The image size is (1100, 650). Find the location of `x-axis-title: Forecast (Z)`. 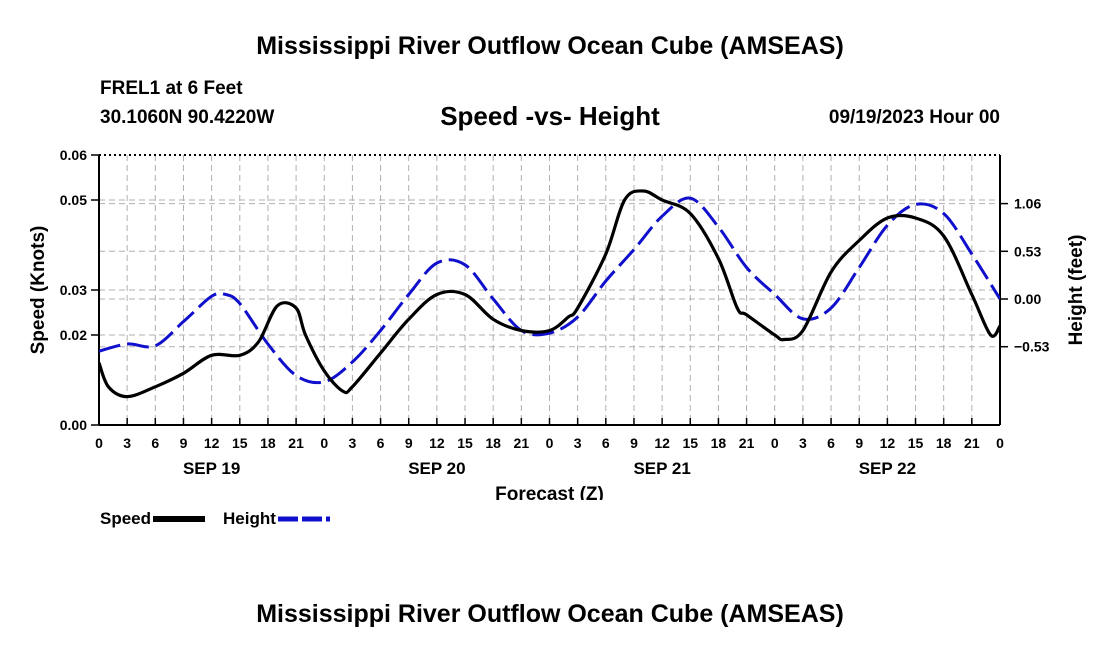

x-axis-title: Forecast (Z) is located at coordinates (549, 492).